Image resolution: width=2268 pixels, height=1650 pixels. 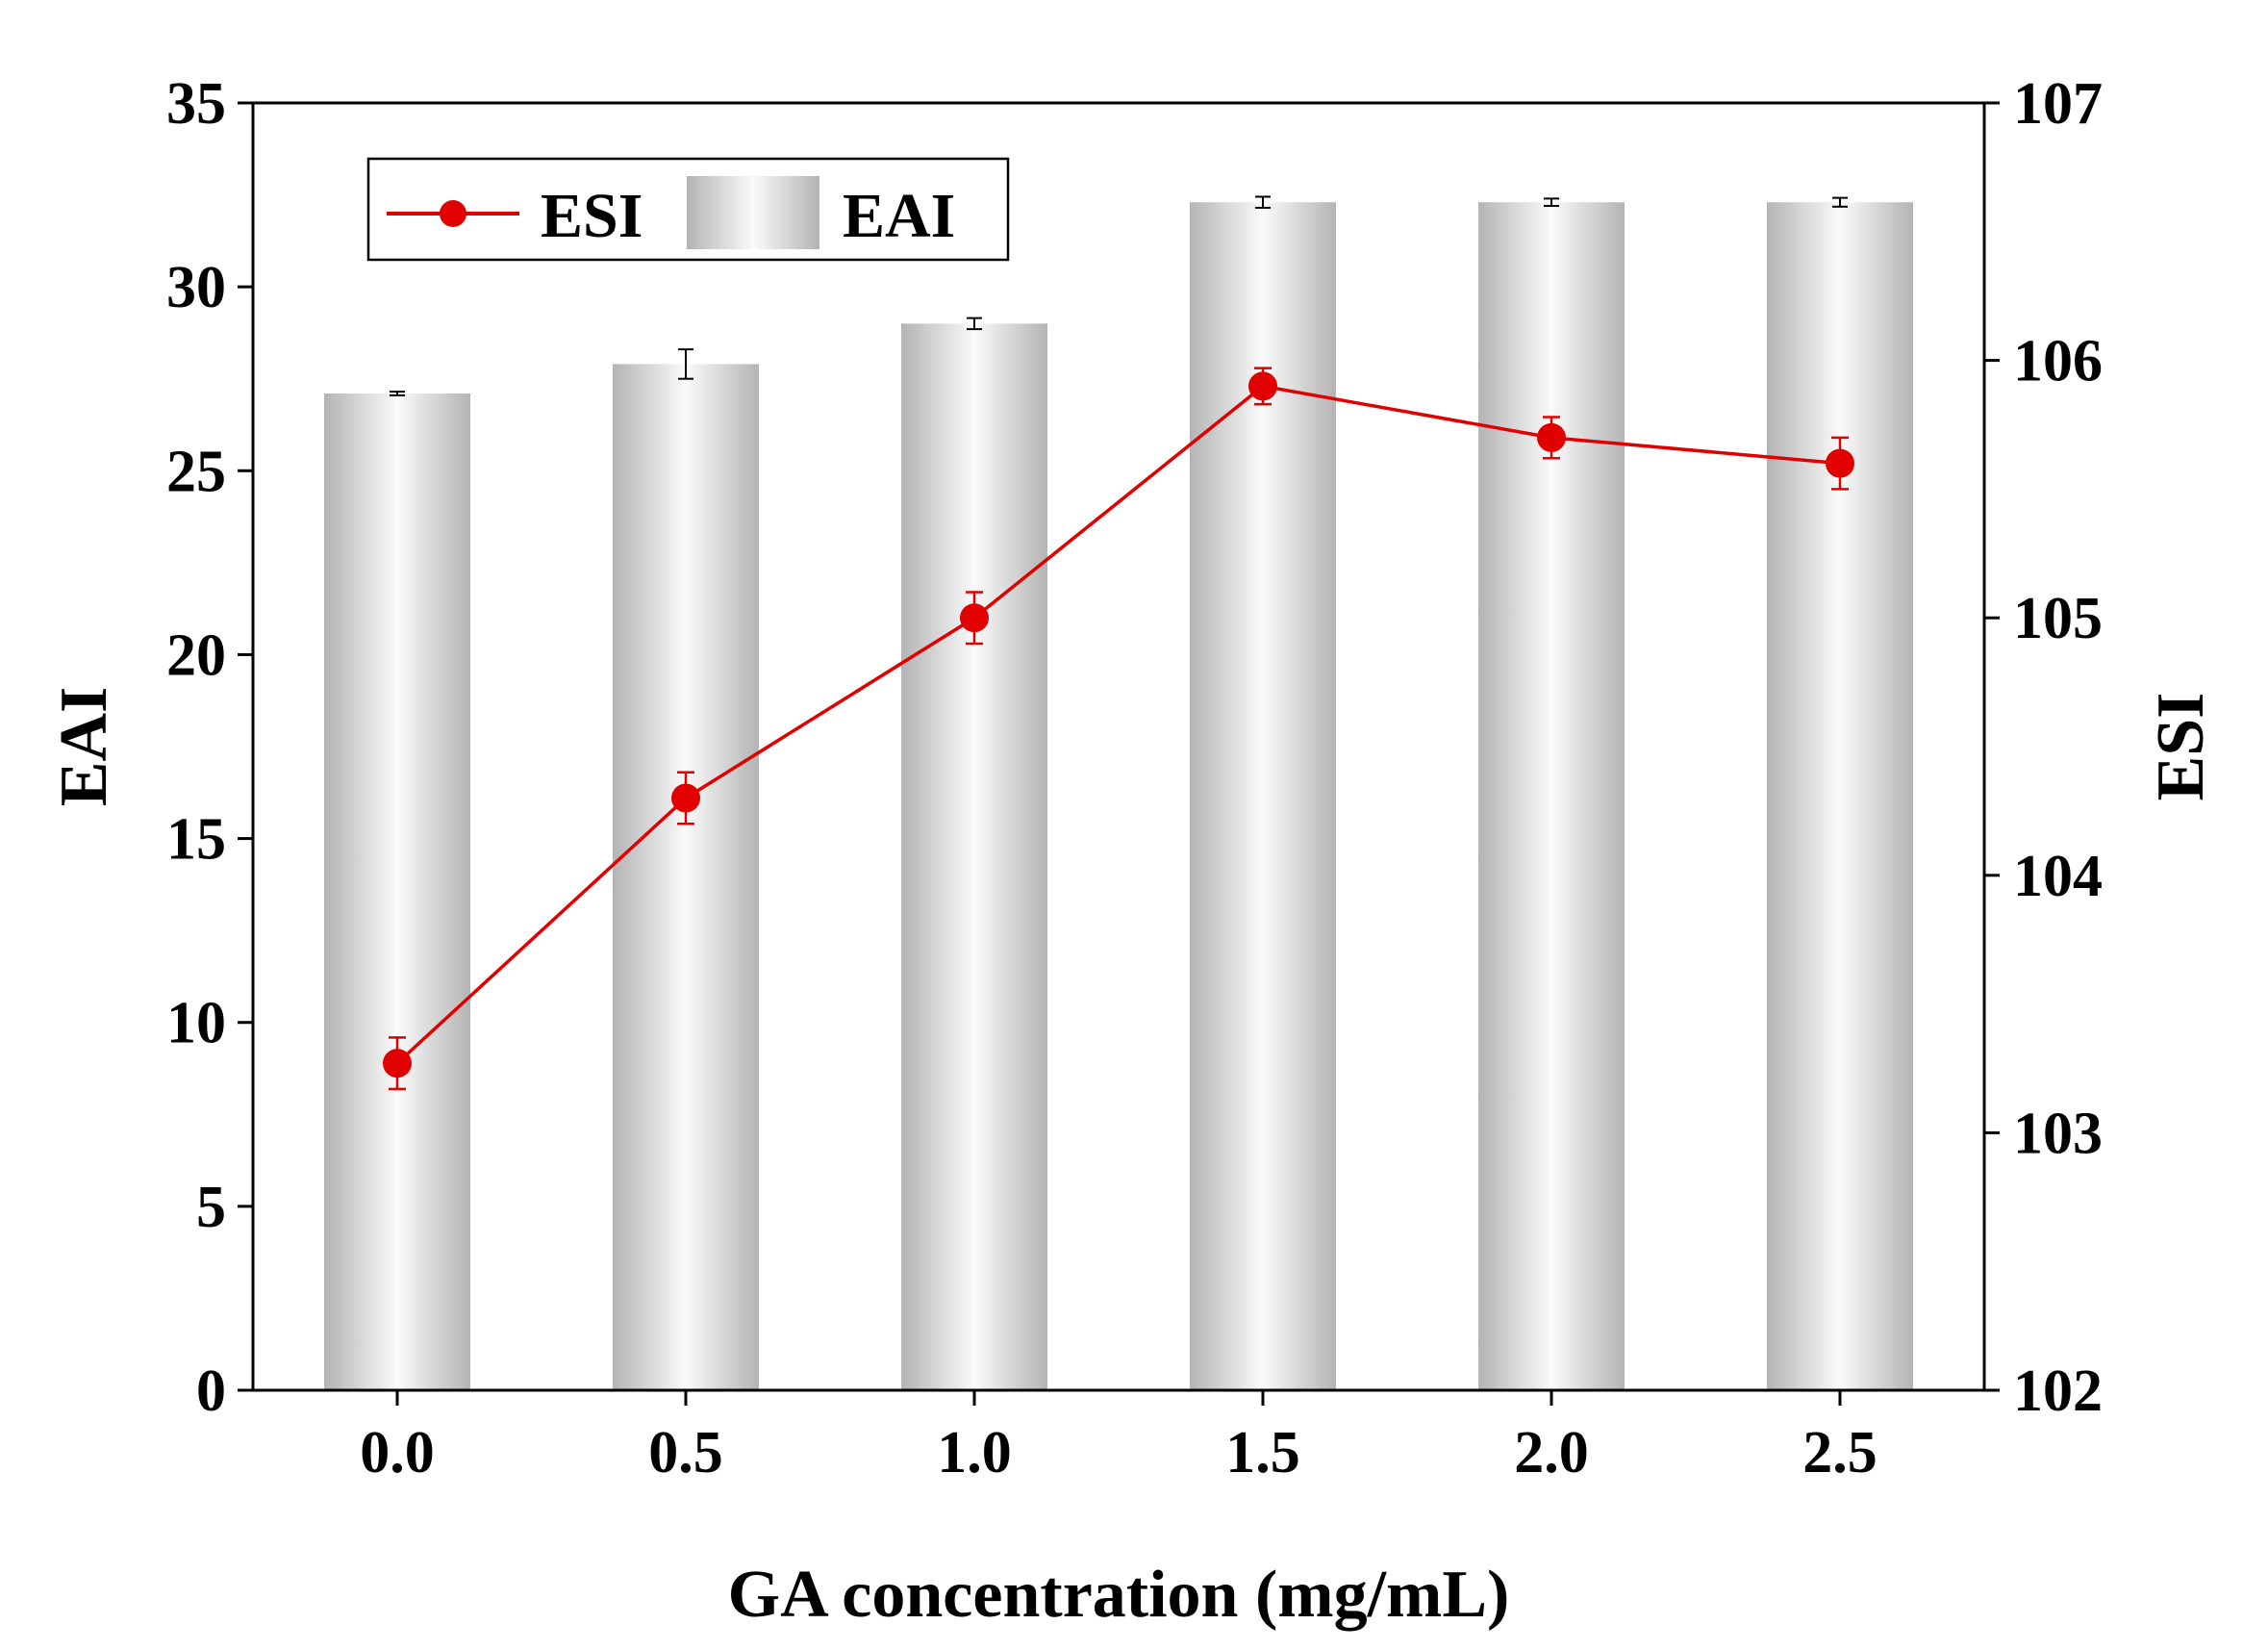 What do you see at coordinates (2058, 876) in the screenshot?
I see `right-tick-label: 104` at bounding box center [2058, 876].